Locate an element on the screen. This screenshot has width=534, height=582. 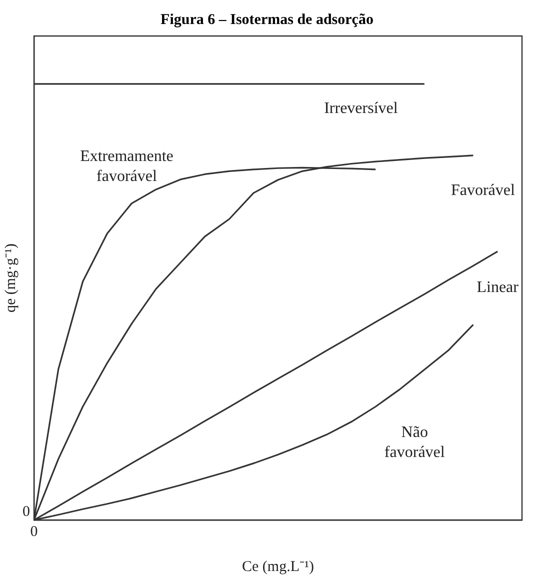
series-label: Linear is located at coordinates (498, 287).